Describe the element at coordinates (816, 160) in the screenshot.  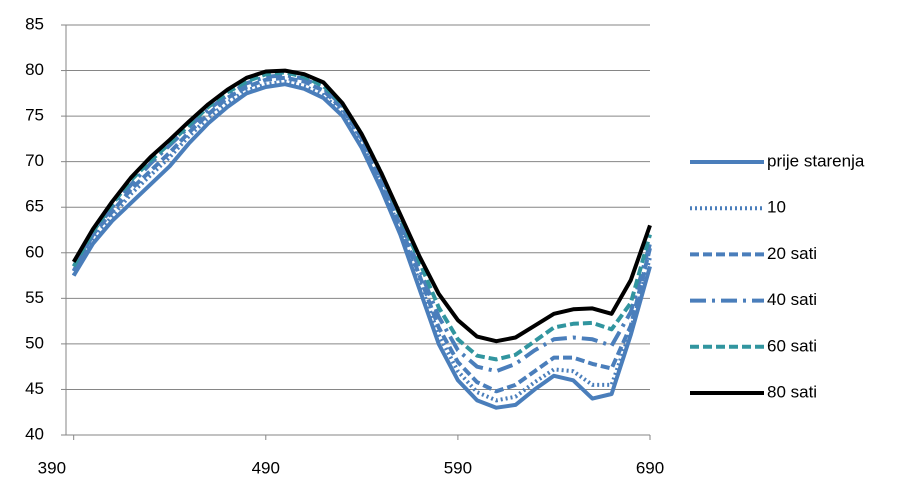
I see `legend-label: prije starenja` at that location.